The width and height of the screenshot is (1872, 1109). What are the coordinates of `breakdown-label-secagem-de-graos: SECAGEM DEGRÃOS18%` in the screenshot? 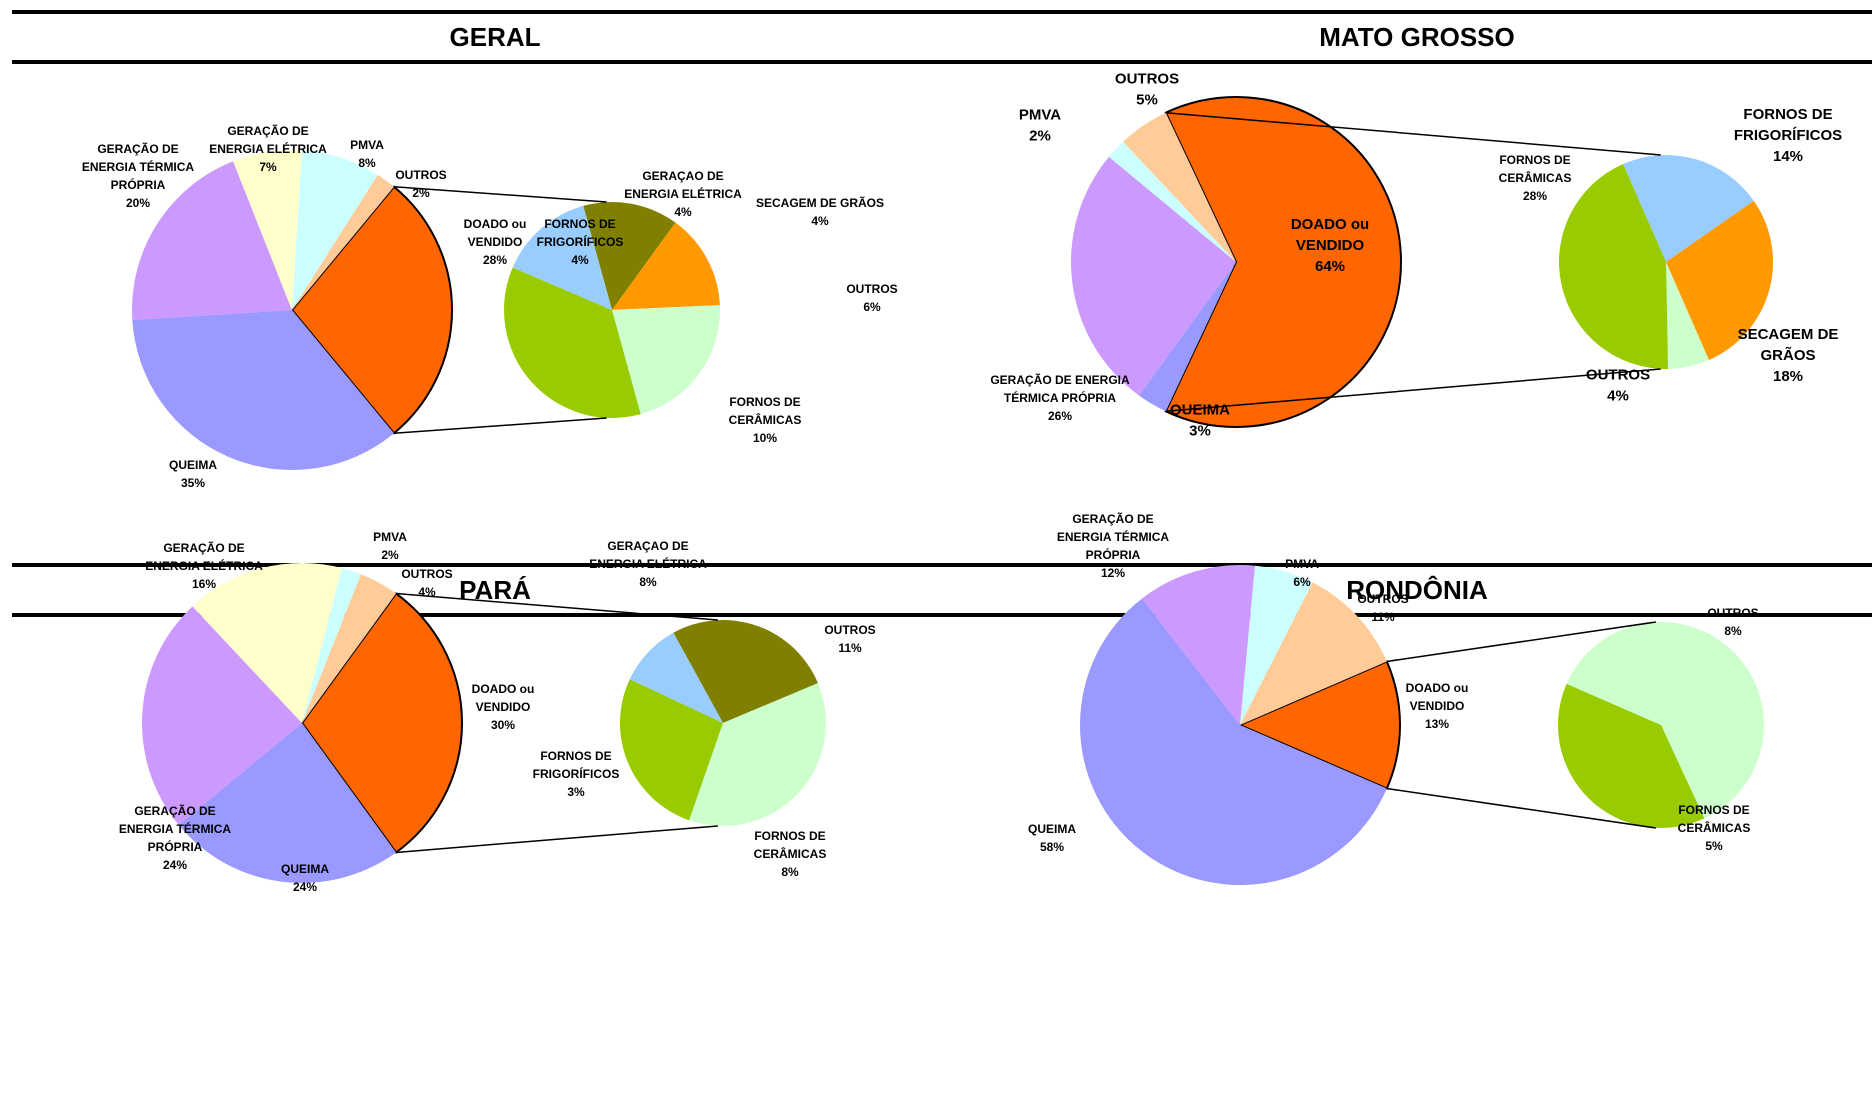 It's located at (1788, 355).